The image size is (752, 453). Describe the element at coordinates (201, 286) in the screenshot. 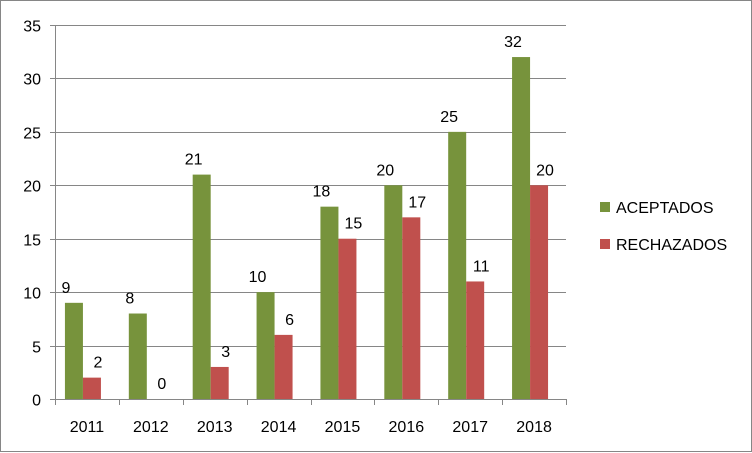

I see `bar-aceptados-2013` at that location.